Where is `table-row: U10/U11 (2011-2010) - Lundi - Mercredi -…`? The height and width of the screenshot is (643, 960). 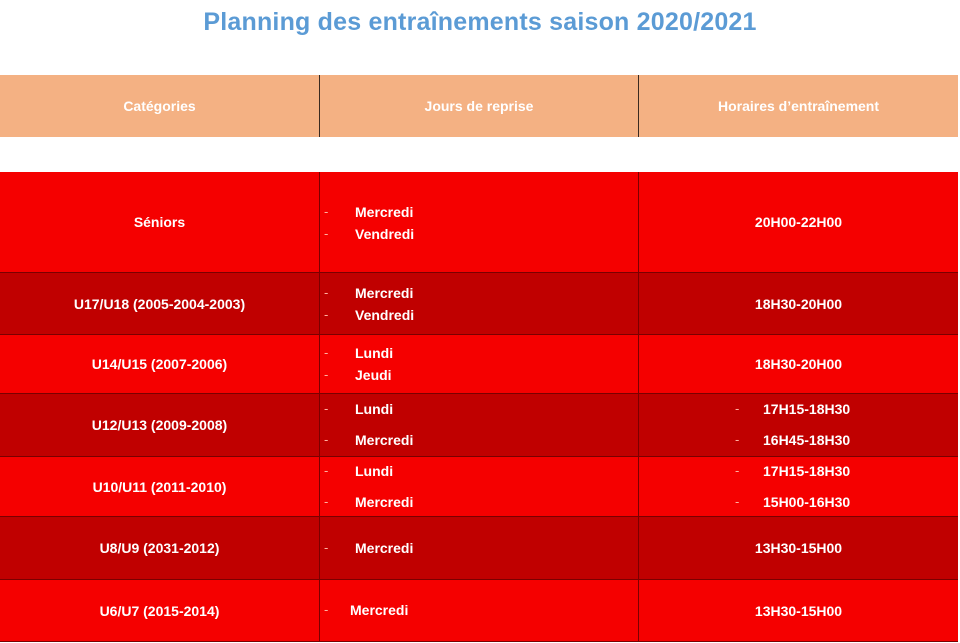 table-row: U10/U11 (2011-2010) - Lundi - Mercredi -… is located at coordinates (479, 487).